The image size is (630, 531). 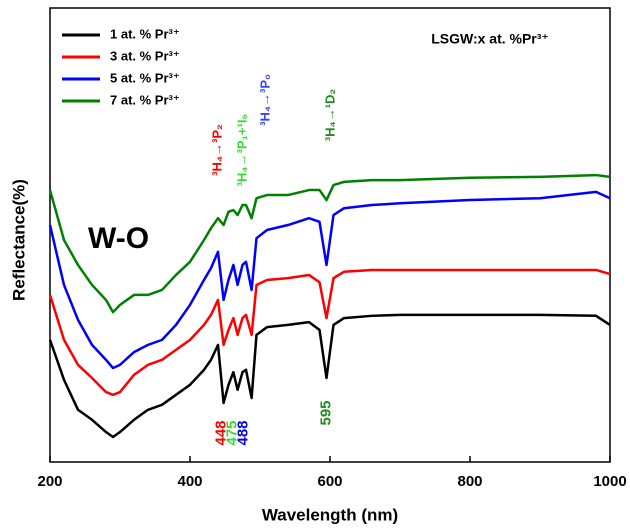 I want to click on legend-label: 5 at. % Pr³⁺, so click(x=145, y=77).